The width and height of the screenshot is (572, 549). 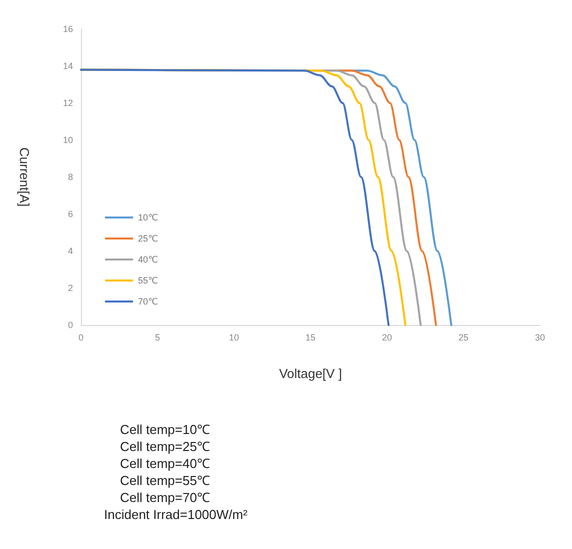 What do you see at coordinates (165, 446) in the screenshot?
I see `text: Cell temp=25℃` at bounding box center [165, 446].